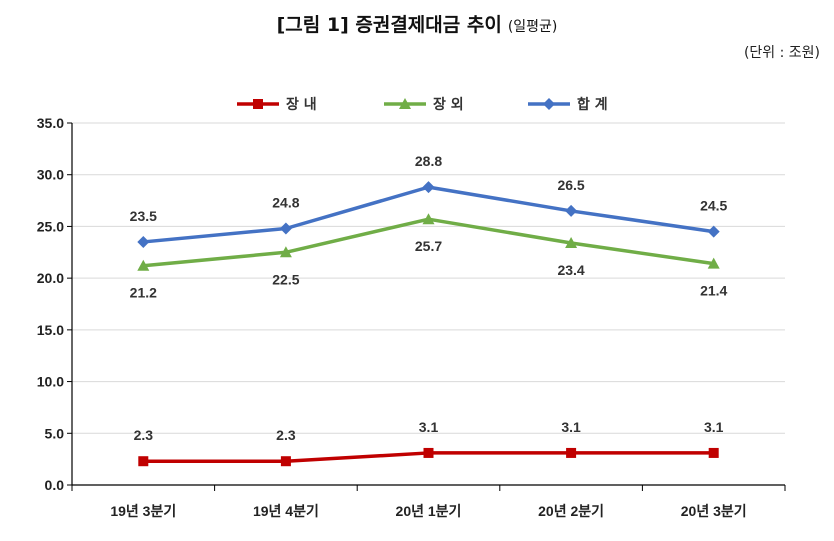 The width and height of the screenshot is (834, 541). Describe the element at coordinates (286, 511) in the screenshot. I see `x-tick-label: 19년 4분기` at that location.